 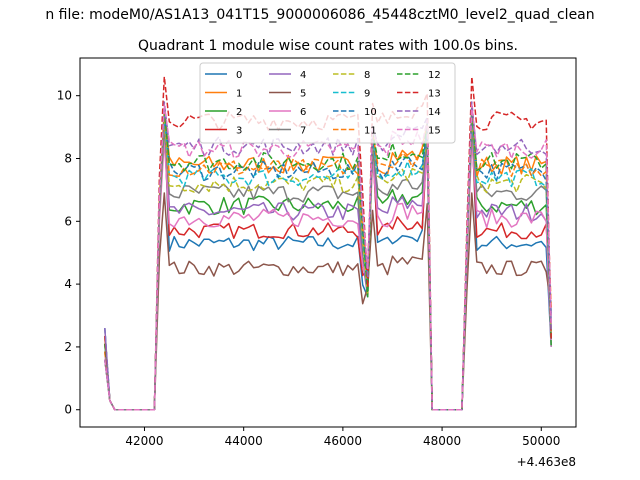 I want to click on legend-label-1: 1, so click(x=239, y=94).